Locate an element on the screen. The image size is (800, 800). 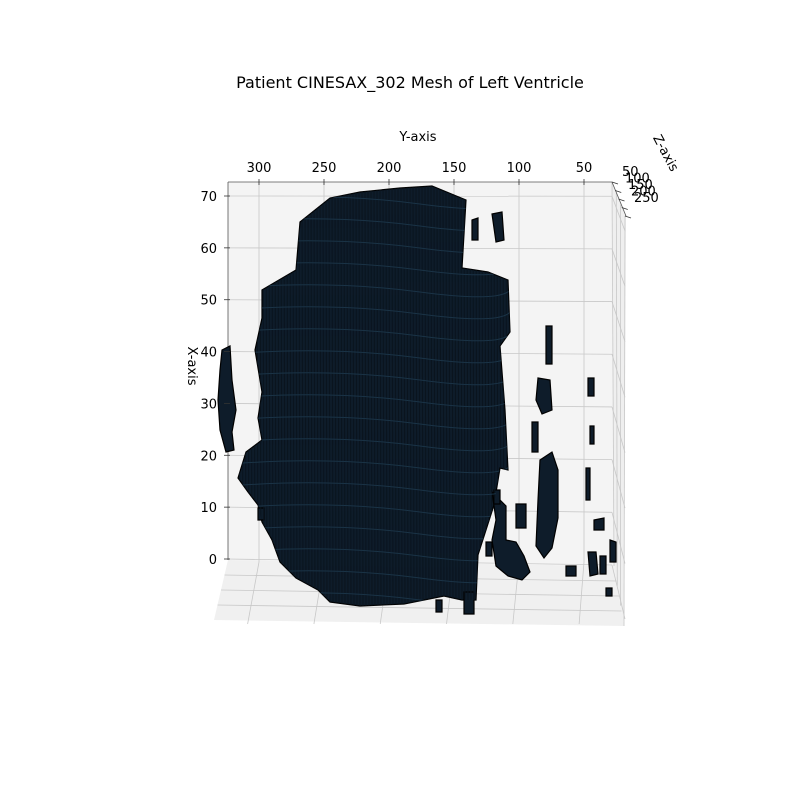
x-tick-label: 70 is located at coordinates (208, 197).